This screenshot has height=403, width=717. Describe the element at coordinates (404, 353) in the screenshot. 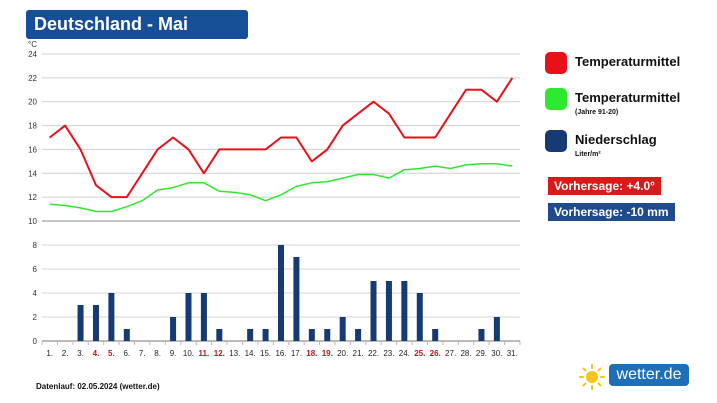

I see `day-tick-label: 24.` at that location.